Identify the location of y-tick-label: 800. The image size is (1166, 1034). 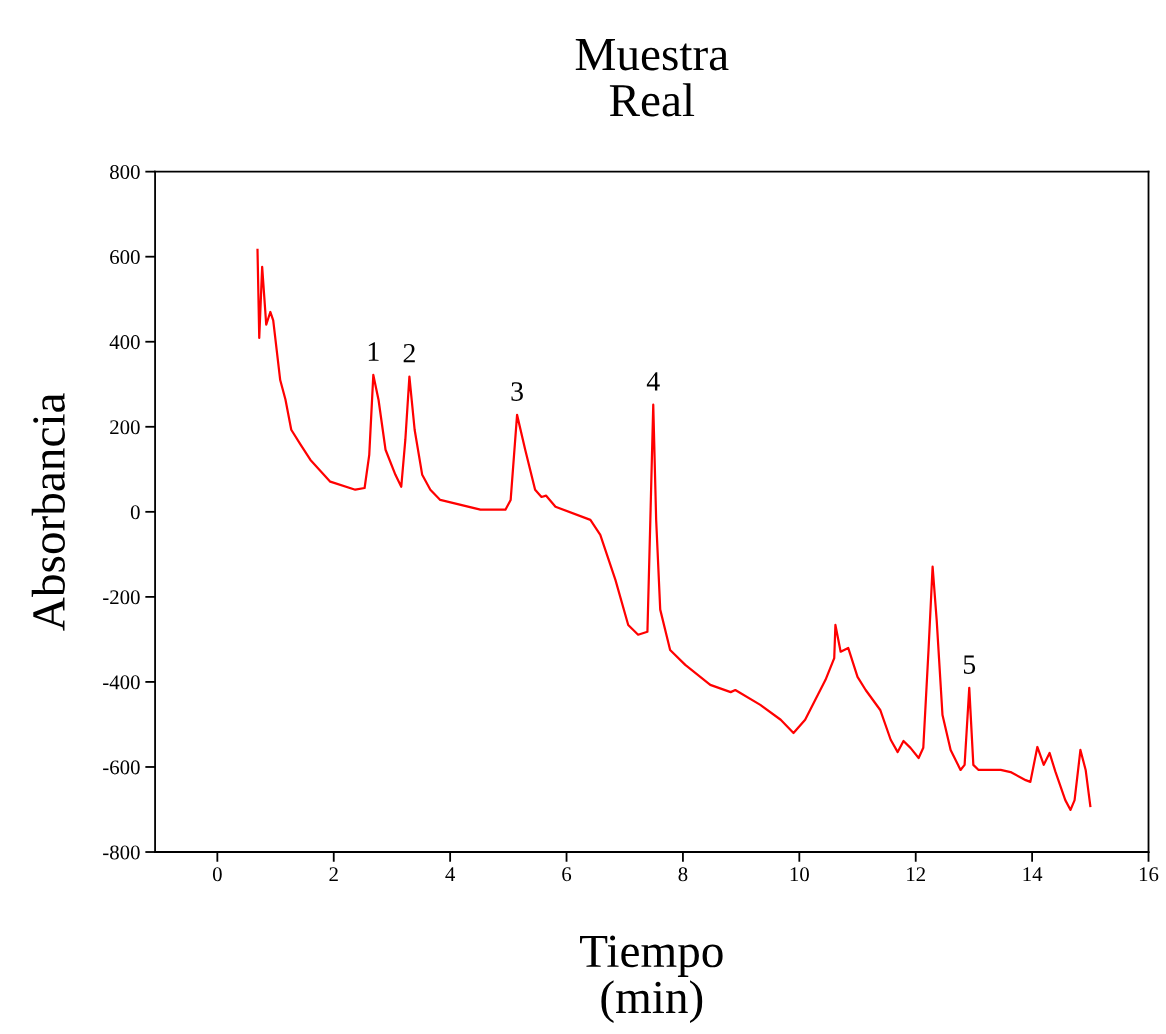
(125, 172).